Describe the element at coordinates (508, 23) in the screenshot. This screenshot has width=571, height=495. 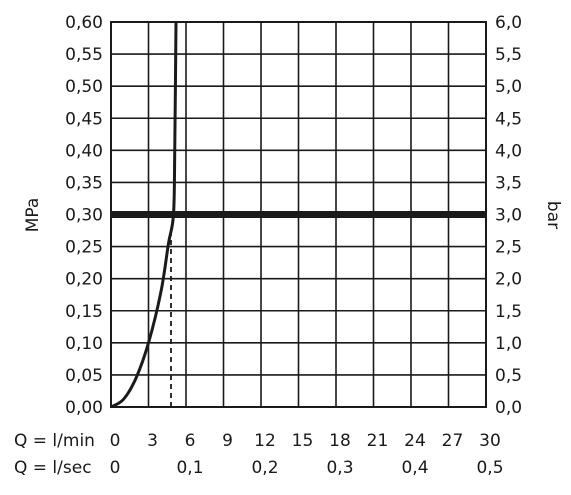
I see `y-tick-label-right: 6,0` at that location.